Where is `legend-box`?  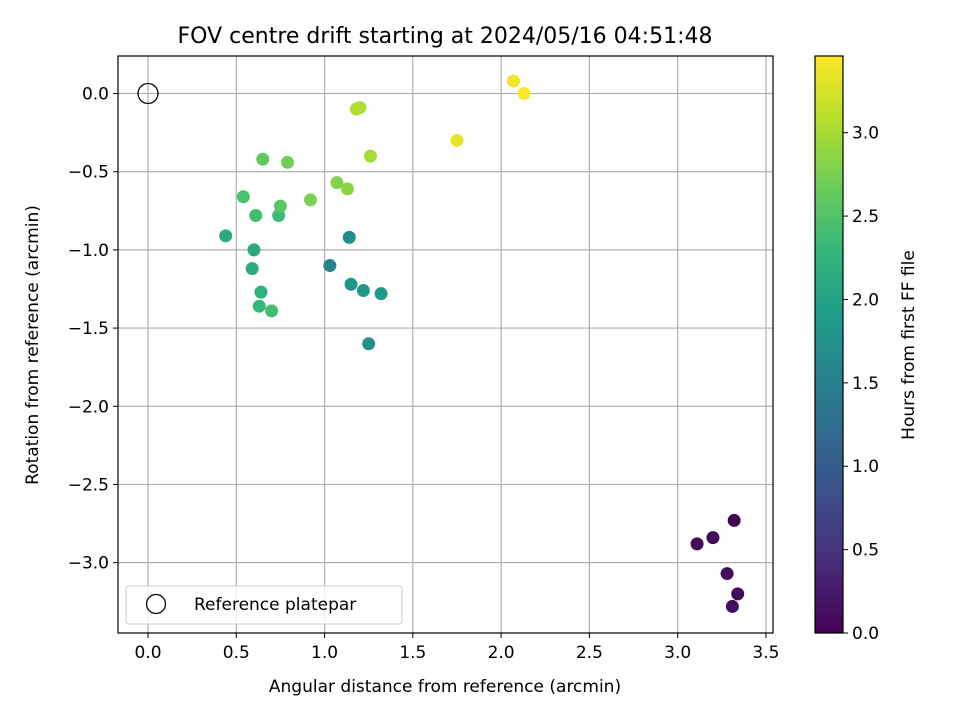 legend-box is located at coordinates (264, 605).